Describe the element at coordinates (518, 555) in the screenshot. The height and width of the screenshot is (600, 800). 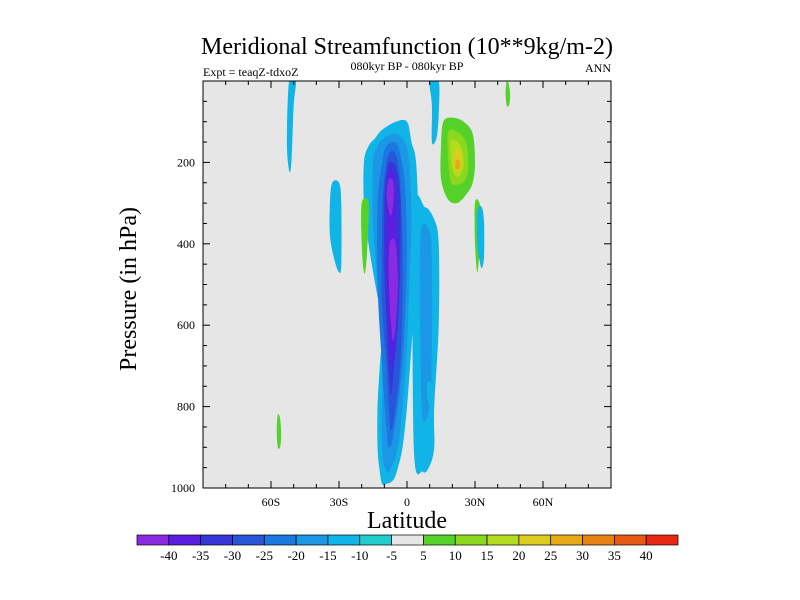
I see `colorbar-label: 20` at that location.